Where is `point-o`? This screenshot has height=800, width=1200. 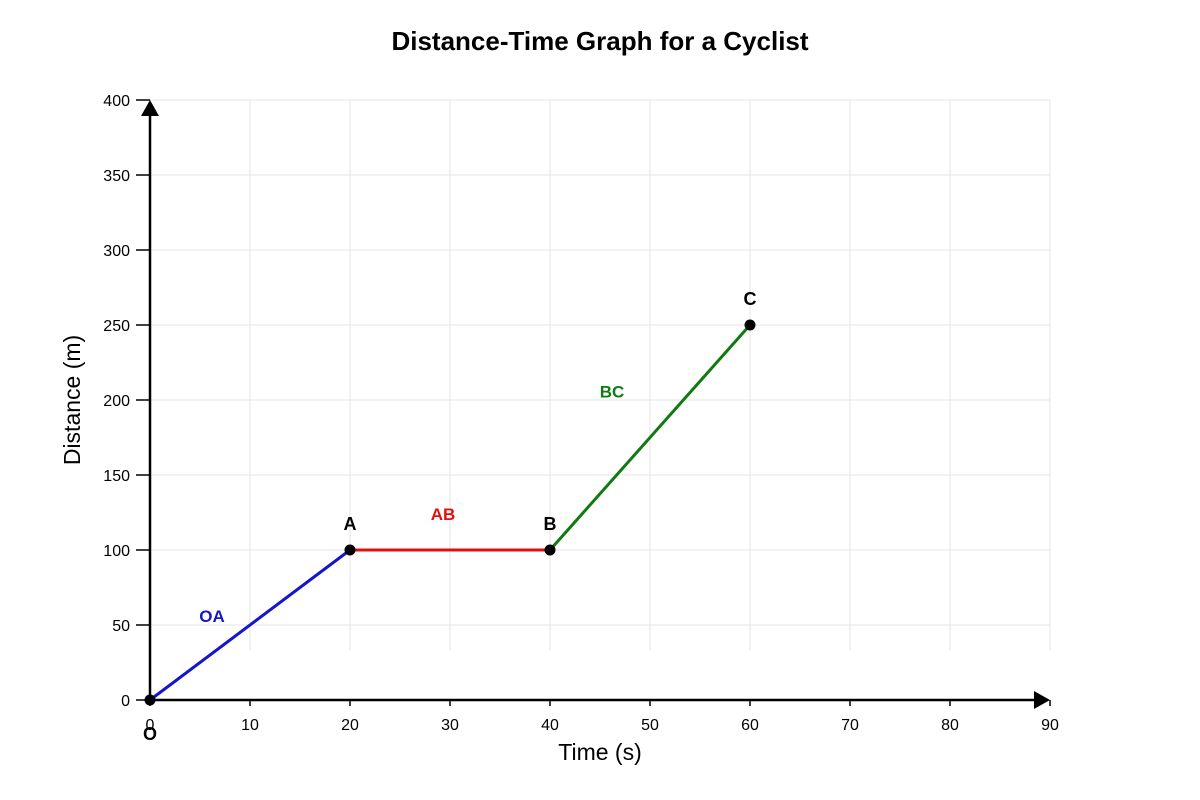 point-o is located at coordinates (150, 700).